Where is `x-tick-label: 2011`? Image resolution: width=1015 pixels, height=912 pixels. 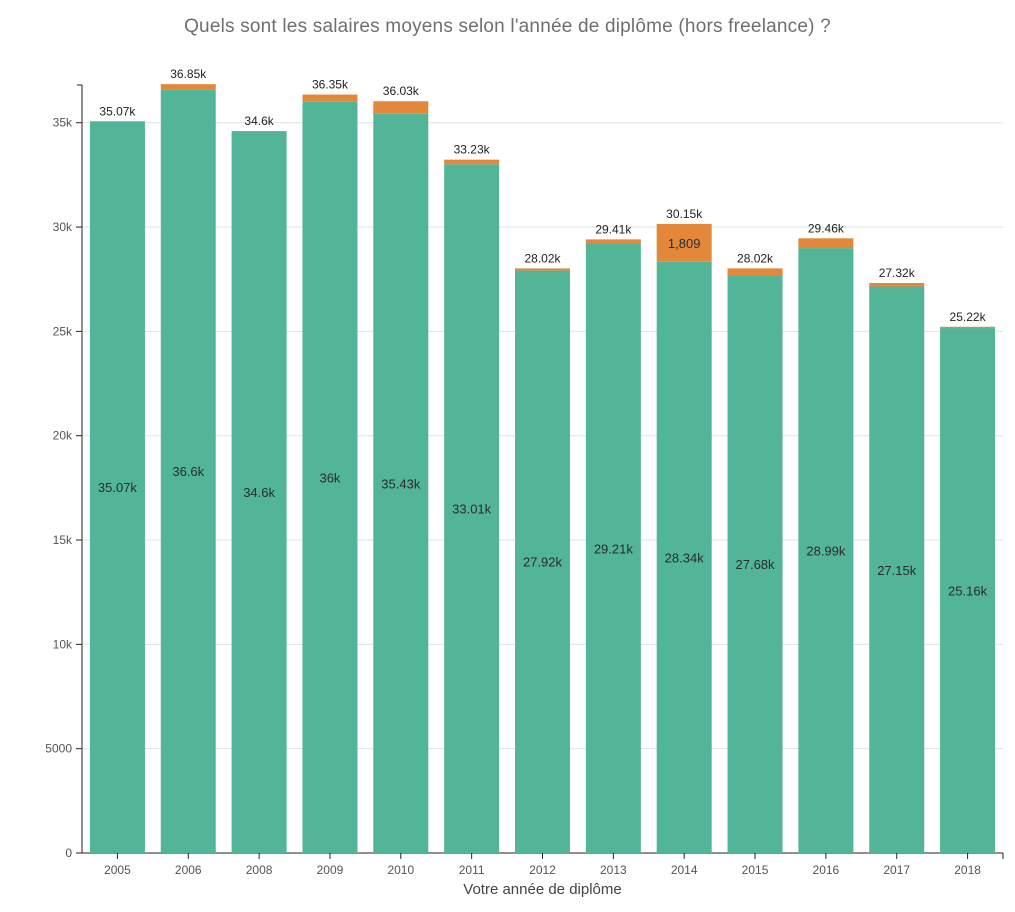 x-tick-label: 2011 is located at coordinates (472, 870).